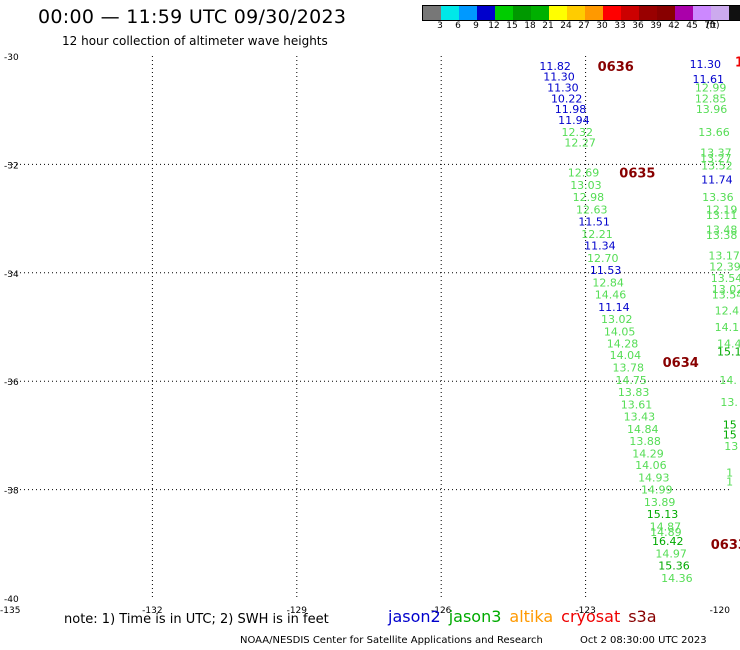 This screenshot has width=740, height=650. Describe the element at coordinates (654, 478) in the screenshot. I see `wave-height-label: 14.93` at that location.